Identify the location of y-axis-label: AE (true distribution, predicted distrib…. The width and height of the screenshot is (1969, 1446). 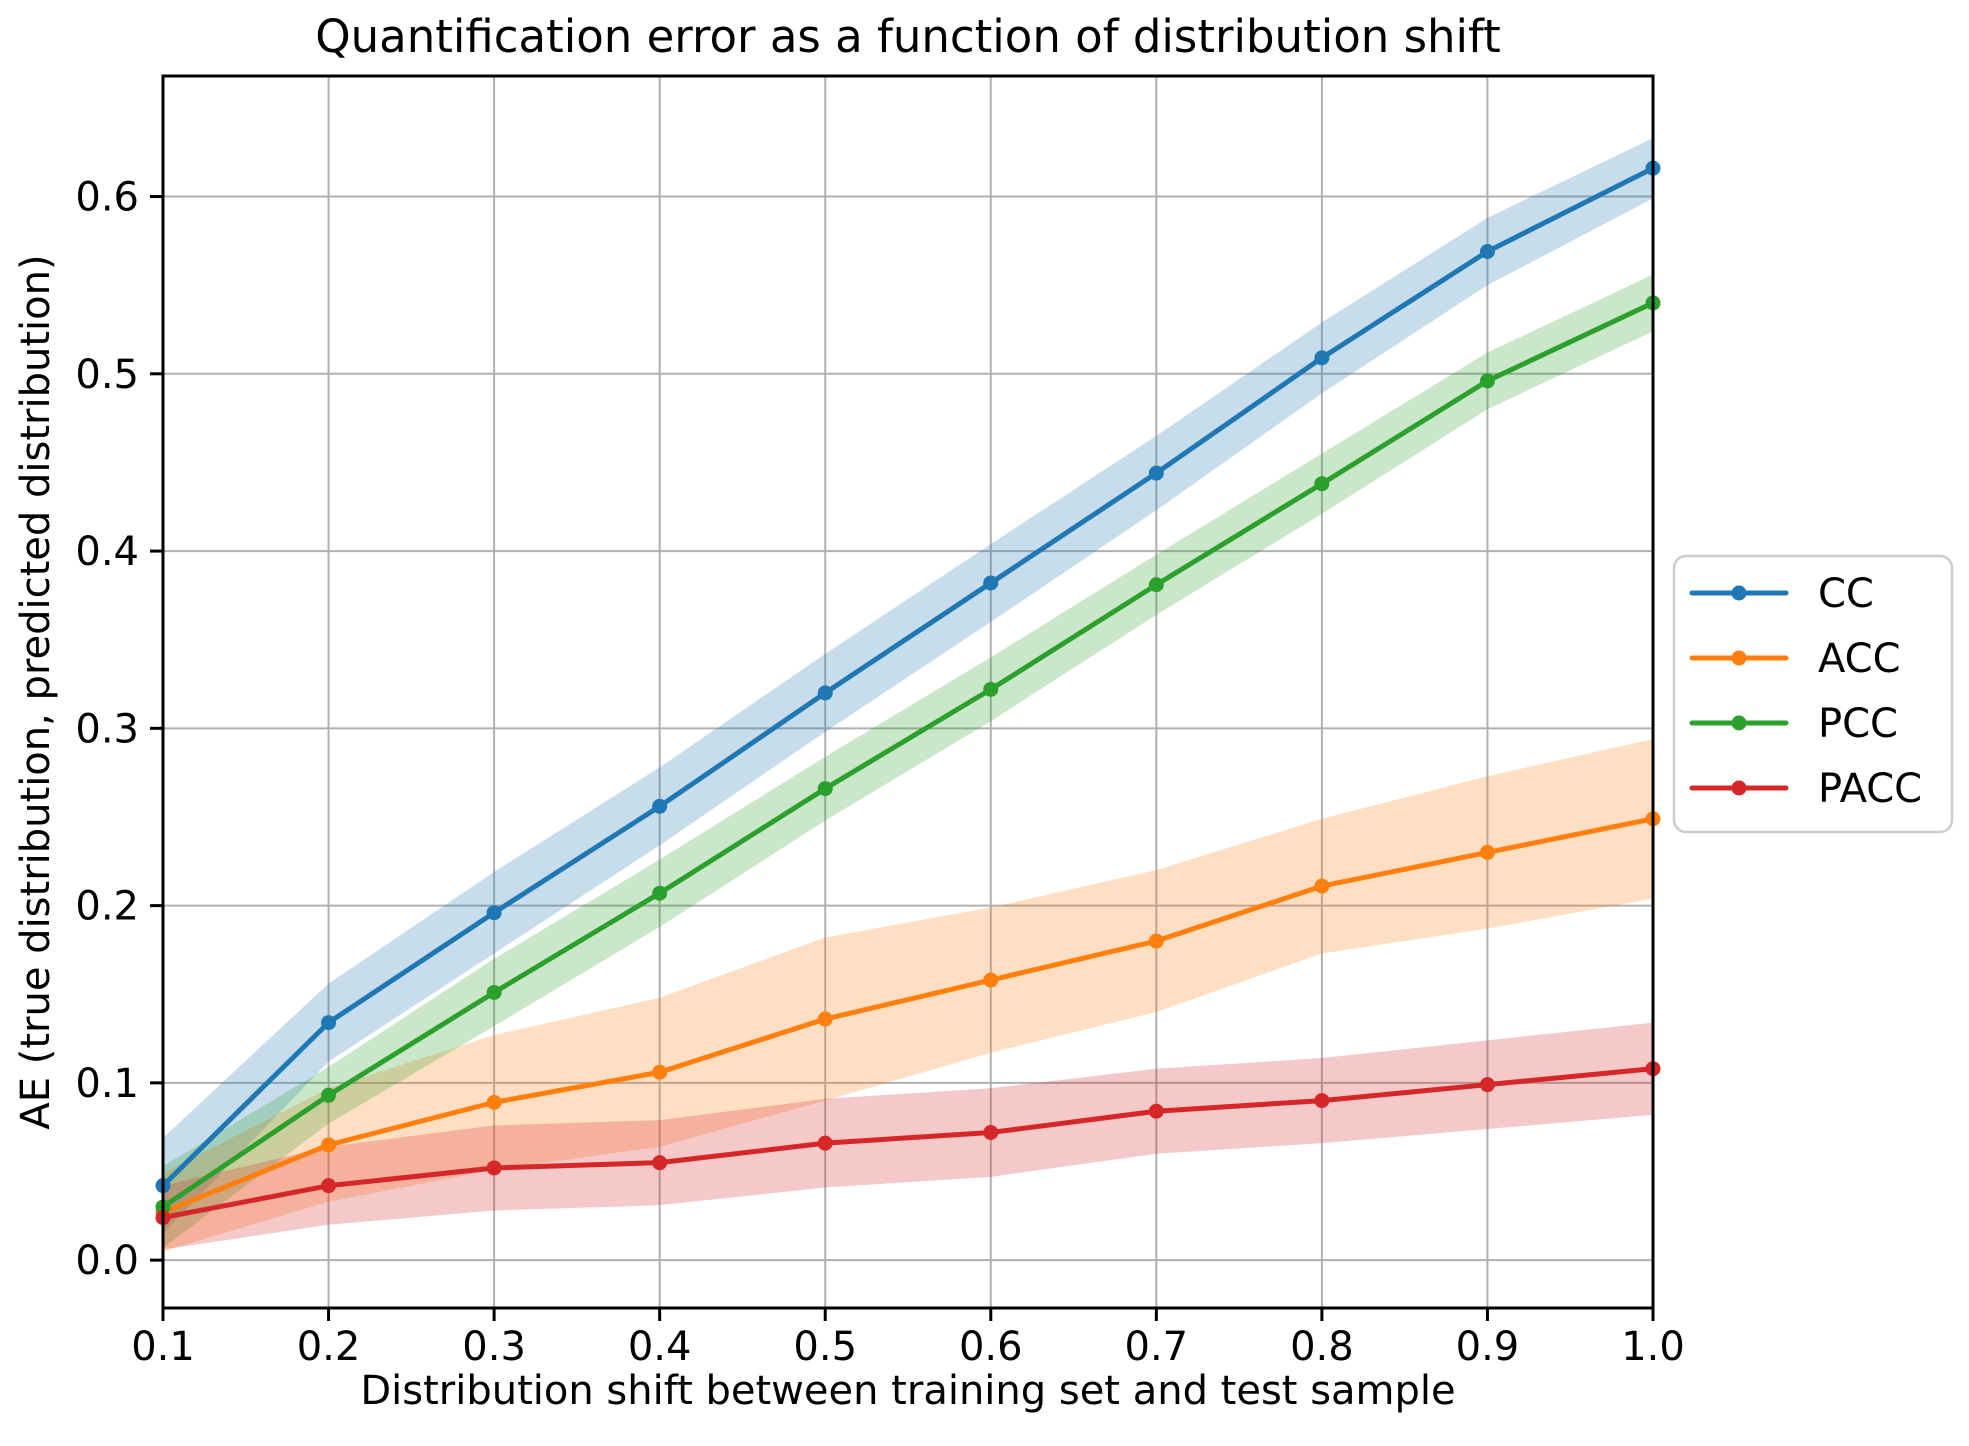
(36, 692).